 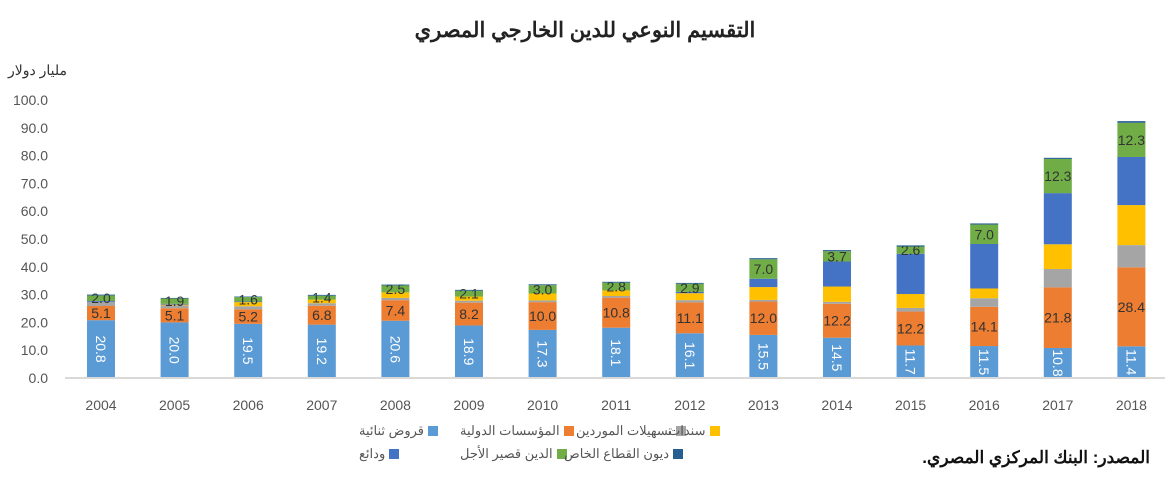 I want to click on x-tick-label: 2014, so click(x=836, y=405).